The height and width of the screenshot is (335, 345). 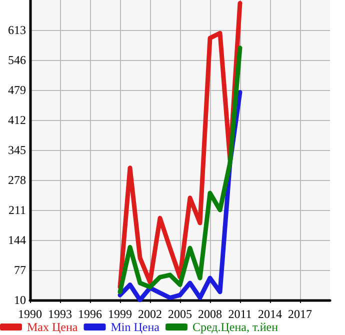 What do you see at coordinates (300, 314) in the screenshot?
I see `x-tick-label: 2017` at bounding box center [300, 314].